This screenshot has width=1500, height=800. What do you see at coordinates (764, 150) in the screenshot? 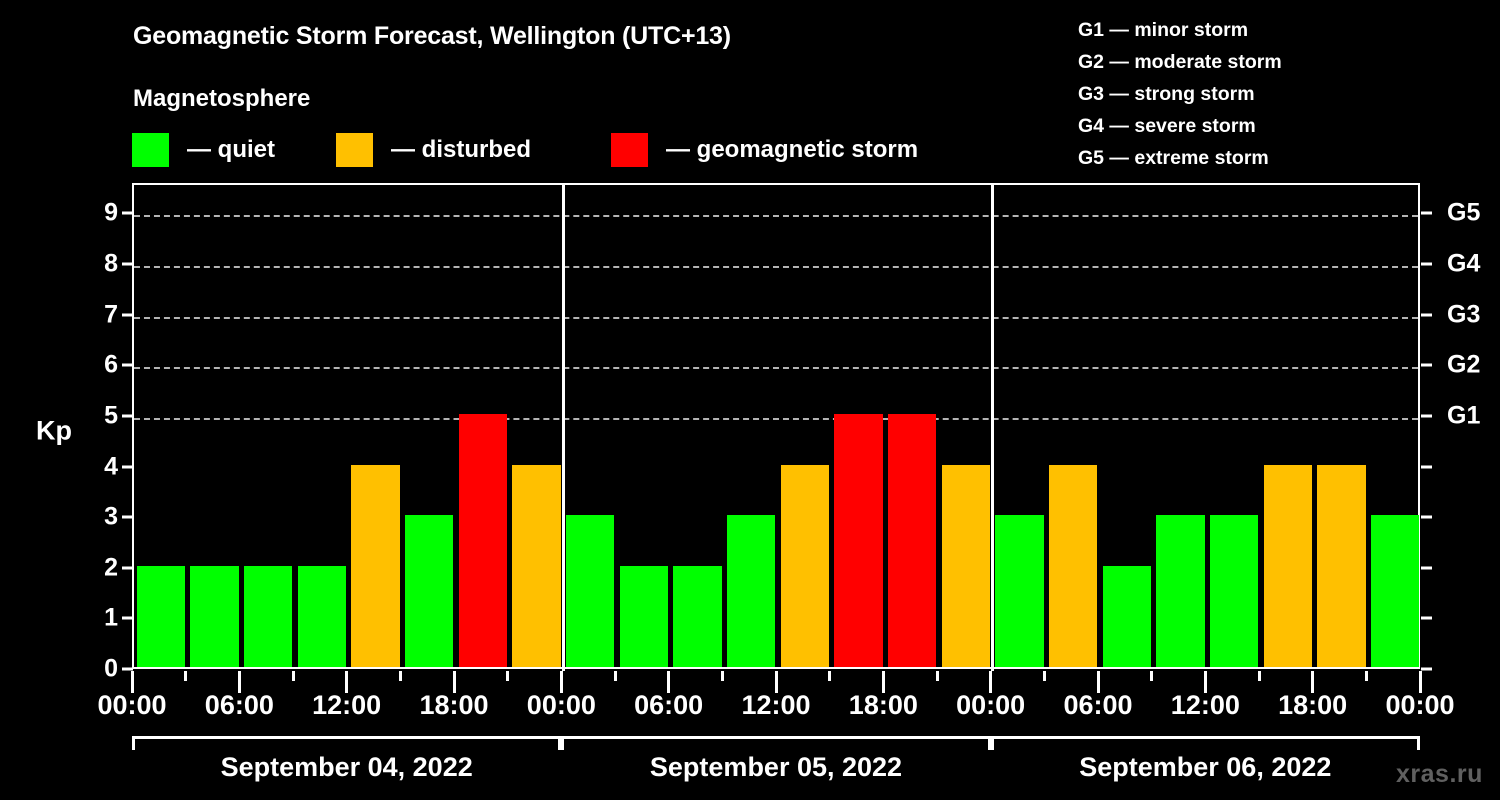
I see `legend-entry-storm: — geomagnetic storm` at bounding box center [764, 150].